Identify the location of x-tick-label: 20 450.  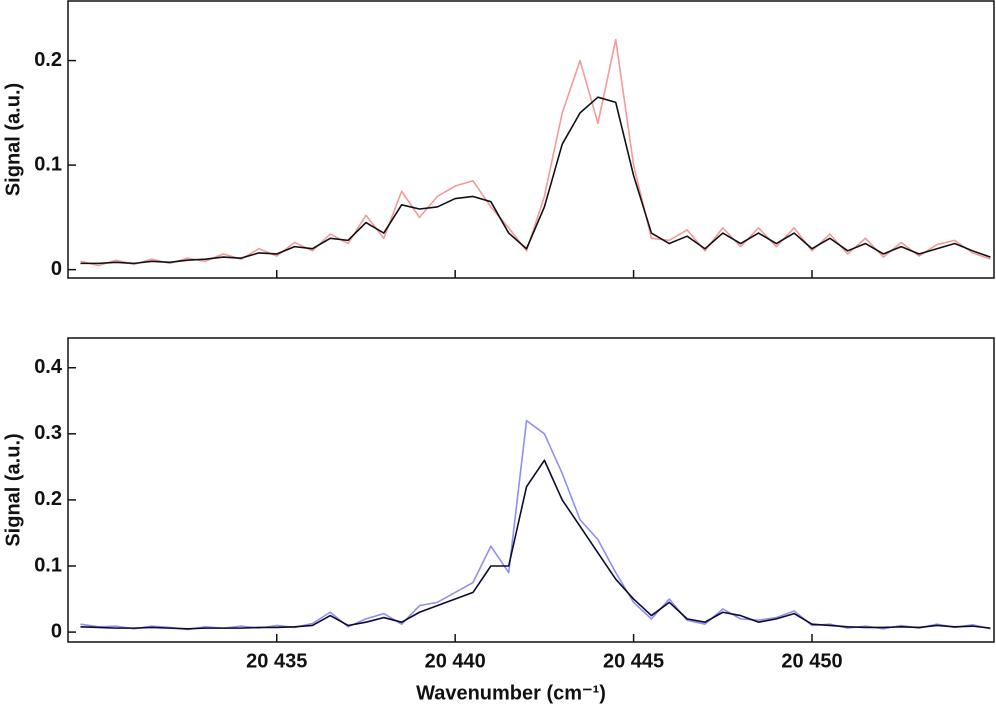
(811, 661).